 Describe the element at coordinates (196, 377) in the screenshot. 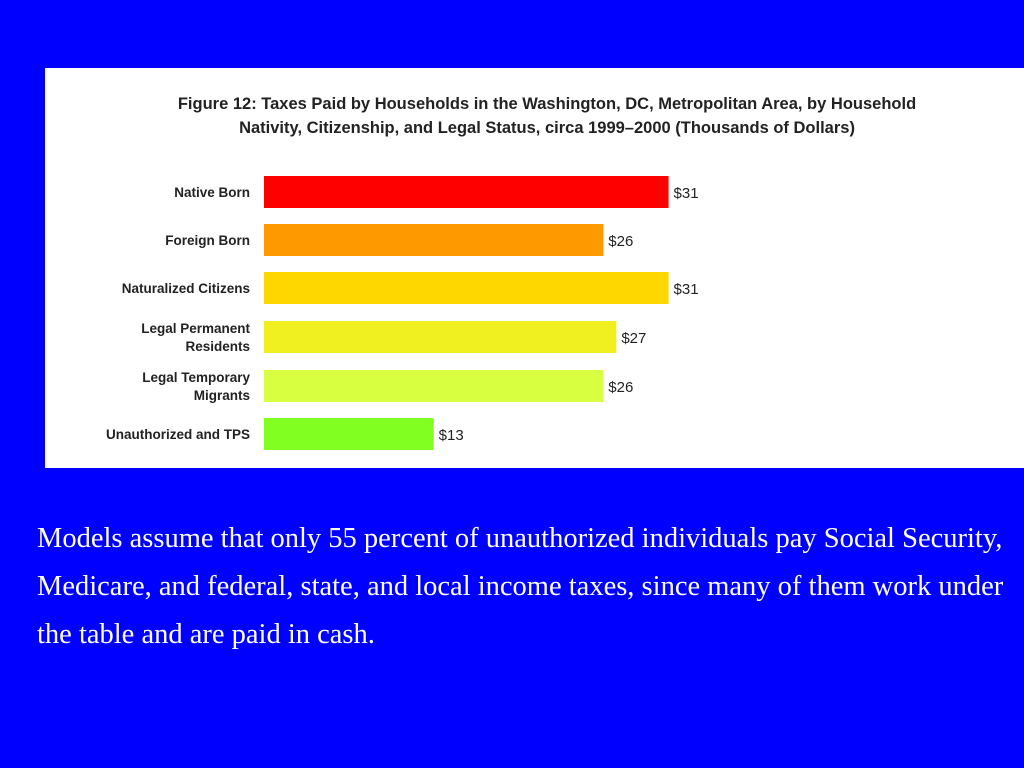

I see `category-label-4-line-0: Legal Temporary` at that location.